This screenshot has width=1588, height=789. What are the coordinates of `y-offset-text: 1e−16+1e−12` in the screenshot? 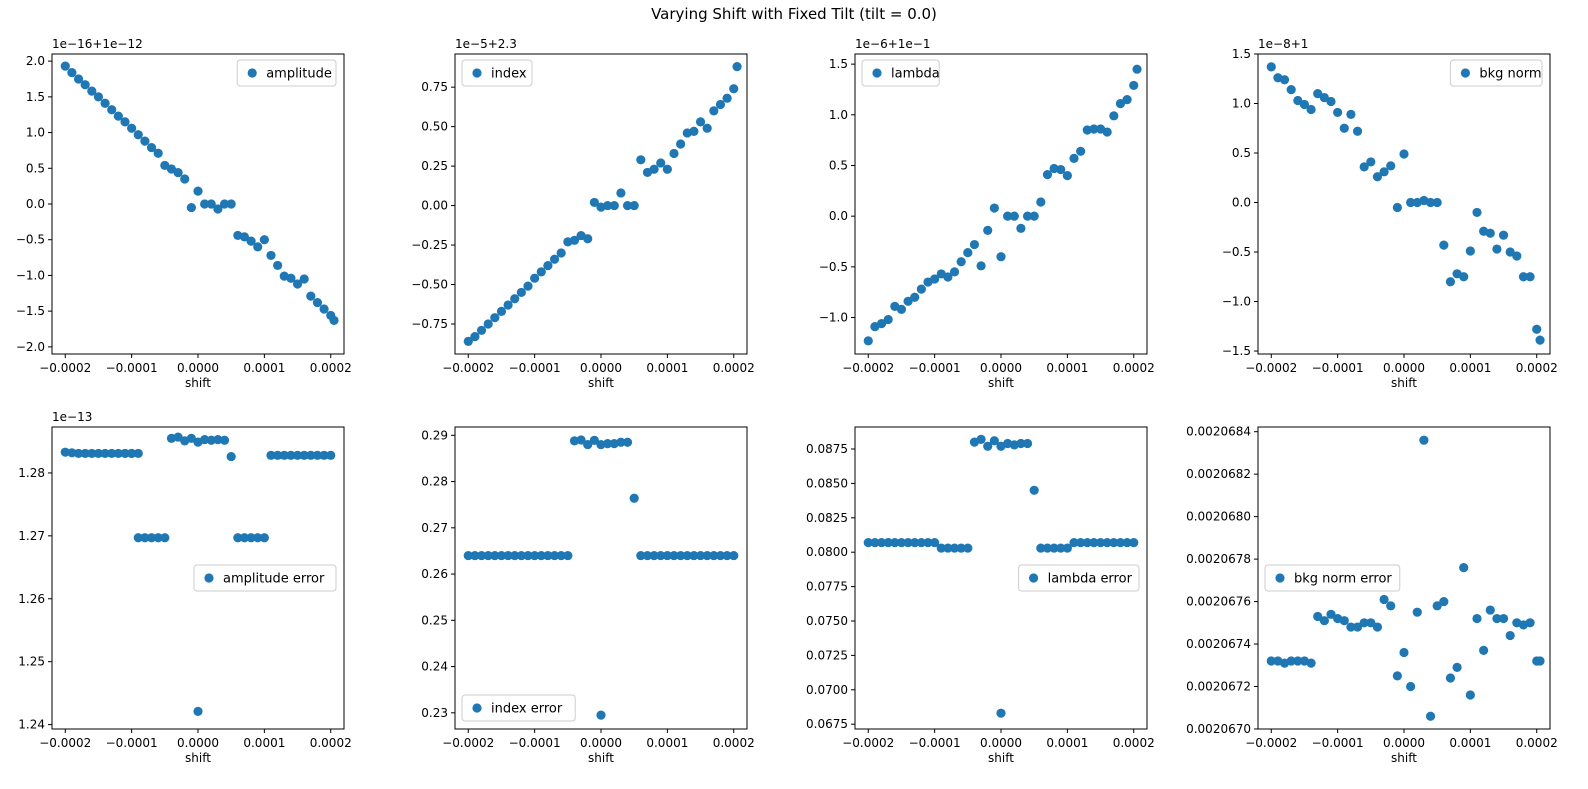 It's located at (97, 44).